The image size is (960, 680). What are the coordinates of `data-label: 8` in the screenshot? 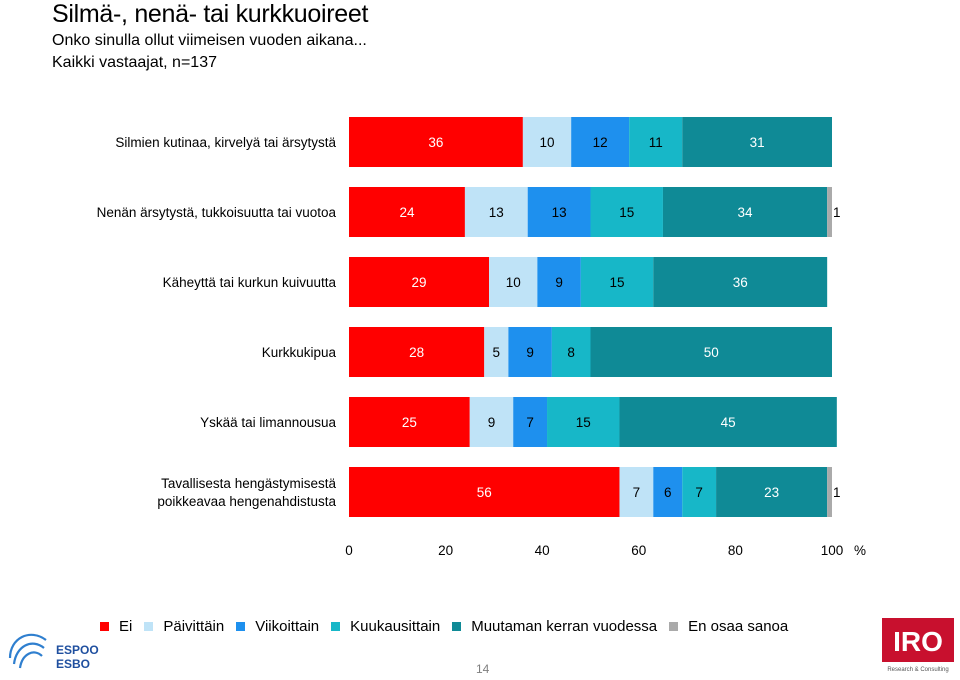 It's located at (571, 352).